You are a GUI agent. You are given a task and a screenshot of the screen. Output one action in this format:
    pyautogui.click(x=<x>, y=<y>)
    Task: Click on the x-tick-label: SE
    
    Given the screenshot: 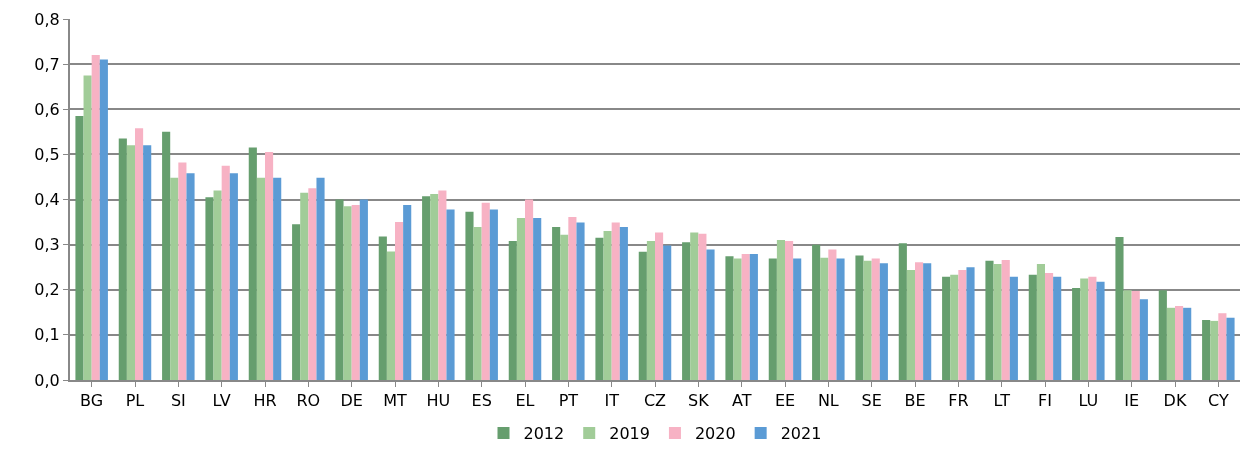 What is the action you would take?
    pyautogui.click(x=871, y=401)
    